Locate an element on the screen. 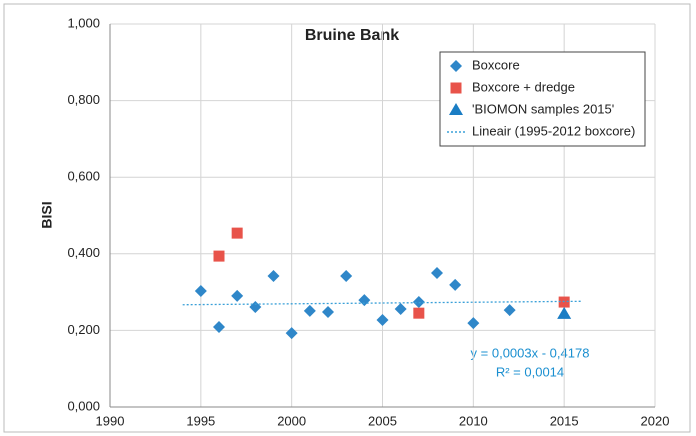 This screenshot has width=696, height=436. trend-line is located at coordinates (382, 303).